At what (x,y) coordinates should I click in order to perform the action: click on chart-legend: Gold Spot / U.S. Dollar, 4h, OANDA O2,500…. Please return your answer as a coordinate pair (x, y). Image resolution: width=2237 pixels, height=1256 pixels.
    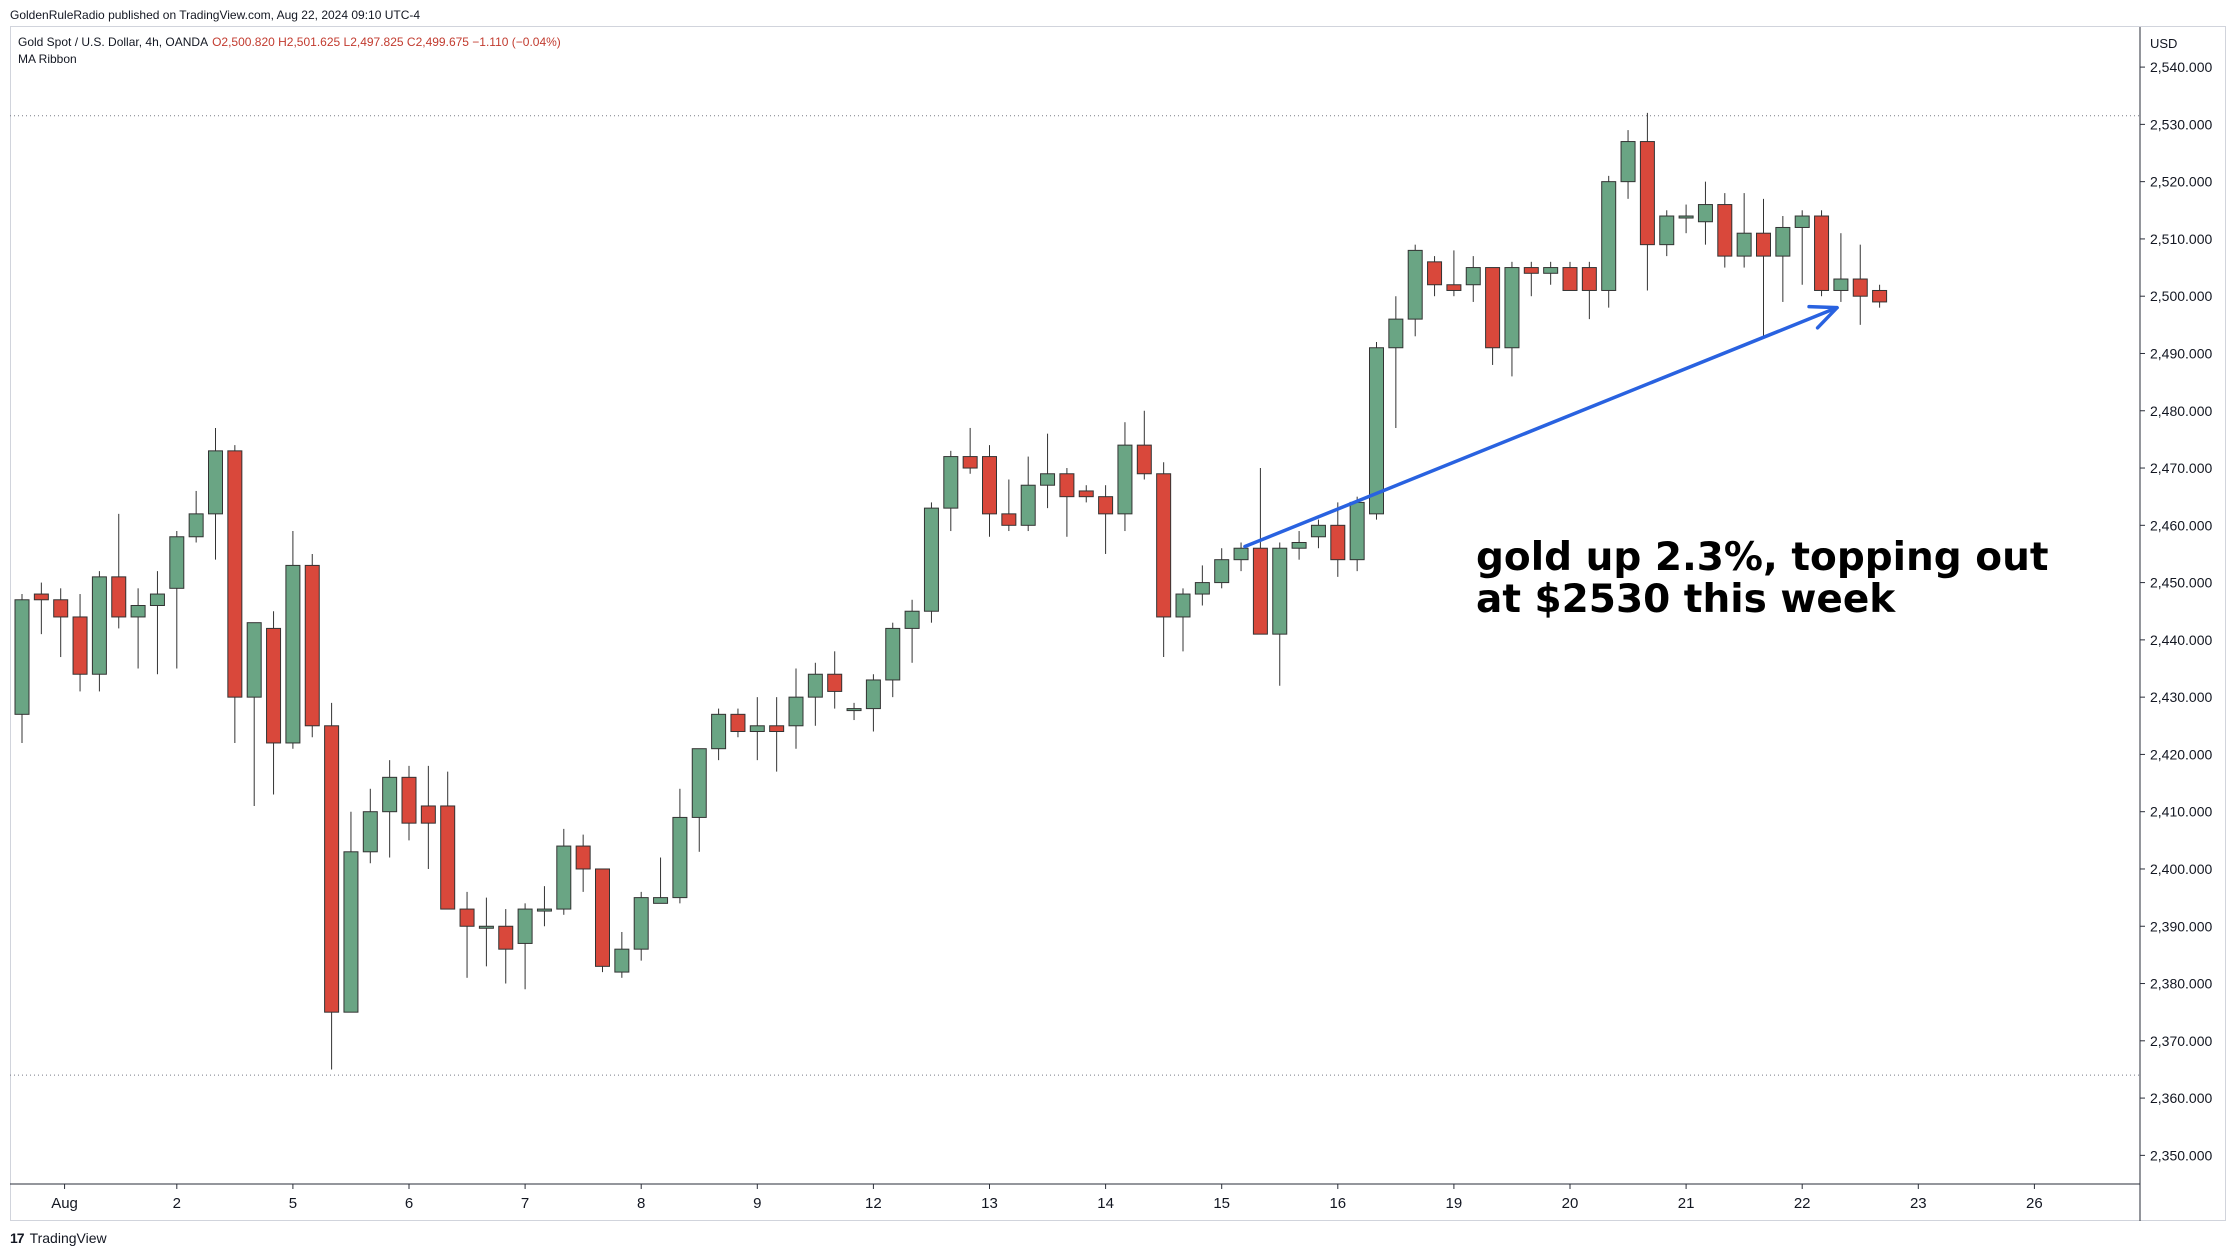
    Looking at the image, I should click on (289, 51).